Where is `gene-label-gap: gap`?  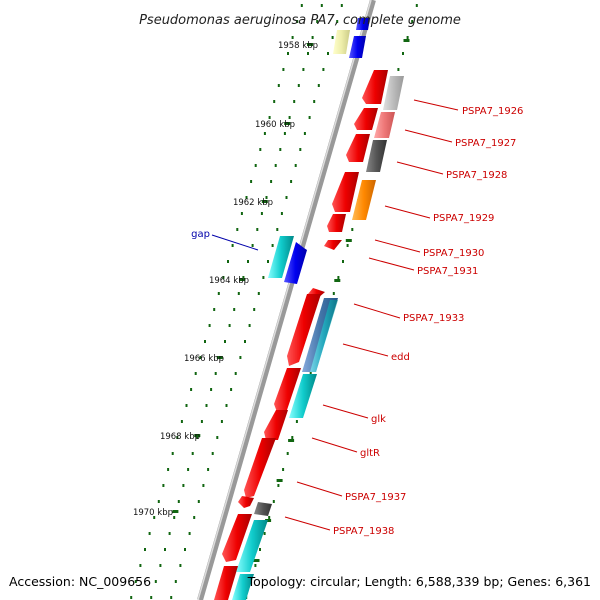
gene-label-gap: gap is located at coordinates (200, 234).